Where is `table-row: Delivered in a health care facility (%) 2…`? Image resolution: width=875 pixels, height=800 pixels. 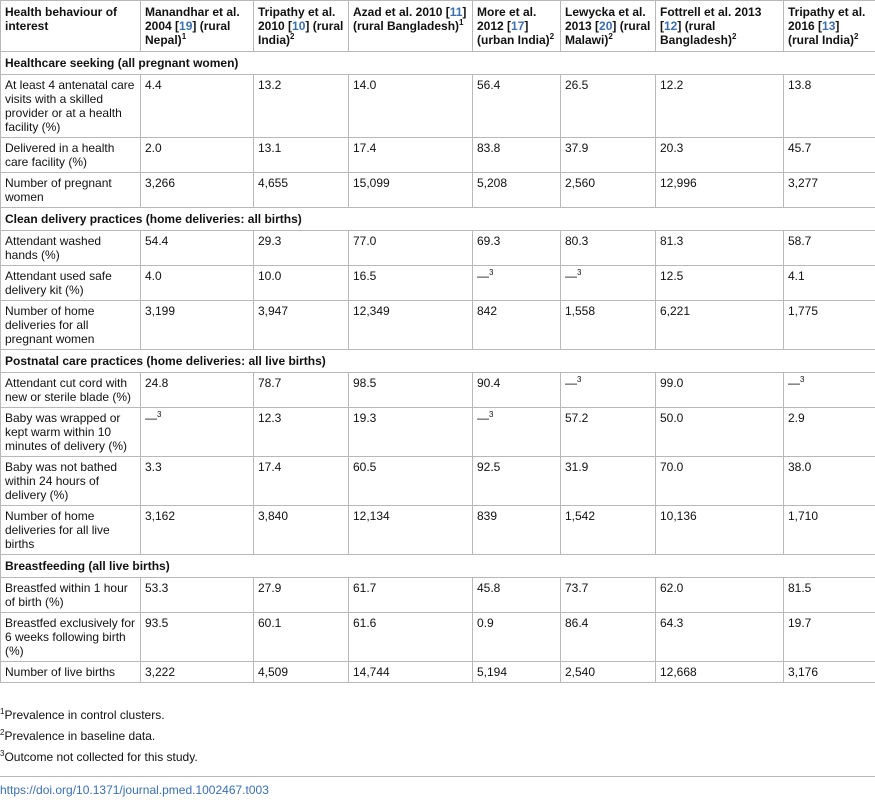 table-row: Delivered in a health care facility (%) 2… is located at coordinates (437, 155).